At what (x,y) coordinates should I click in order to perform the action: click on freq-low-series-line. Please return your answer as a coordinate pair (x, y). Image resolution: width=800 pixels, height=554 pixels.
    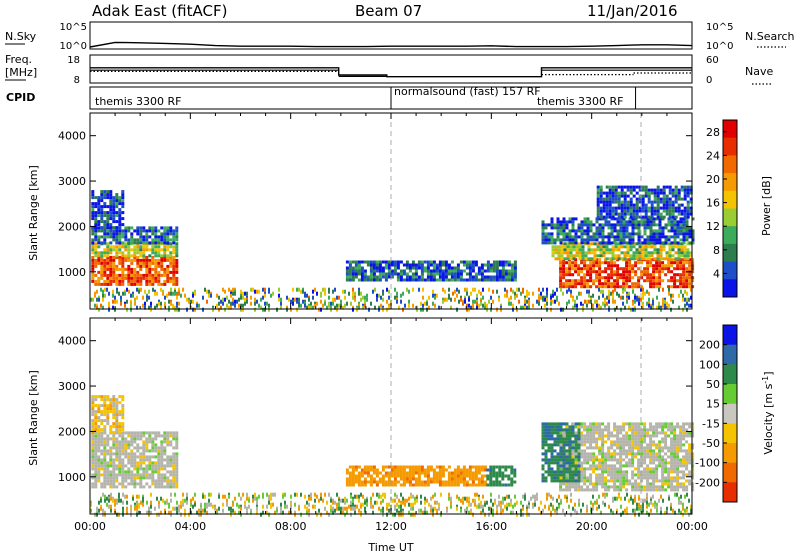
    Looking at the image, I should click on (391, 73).